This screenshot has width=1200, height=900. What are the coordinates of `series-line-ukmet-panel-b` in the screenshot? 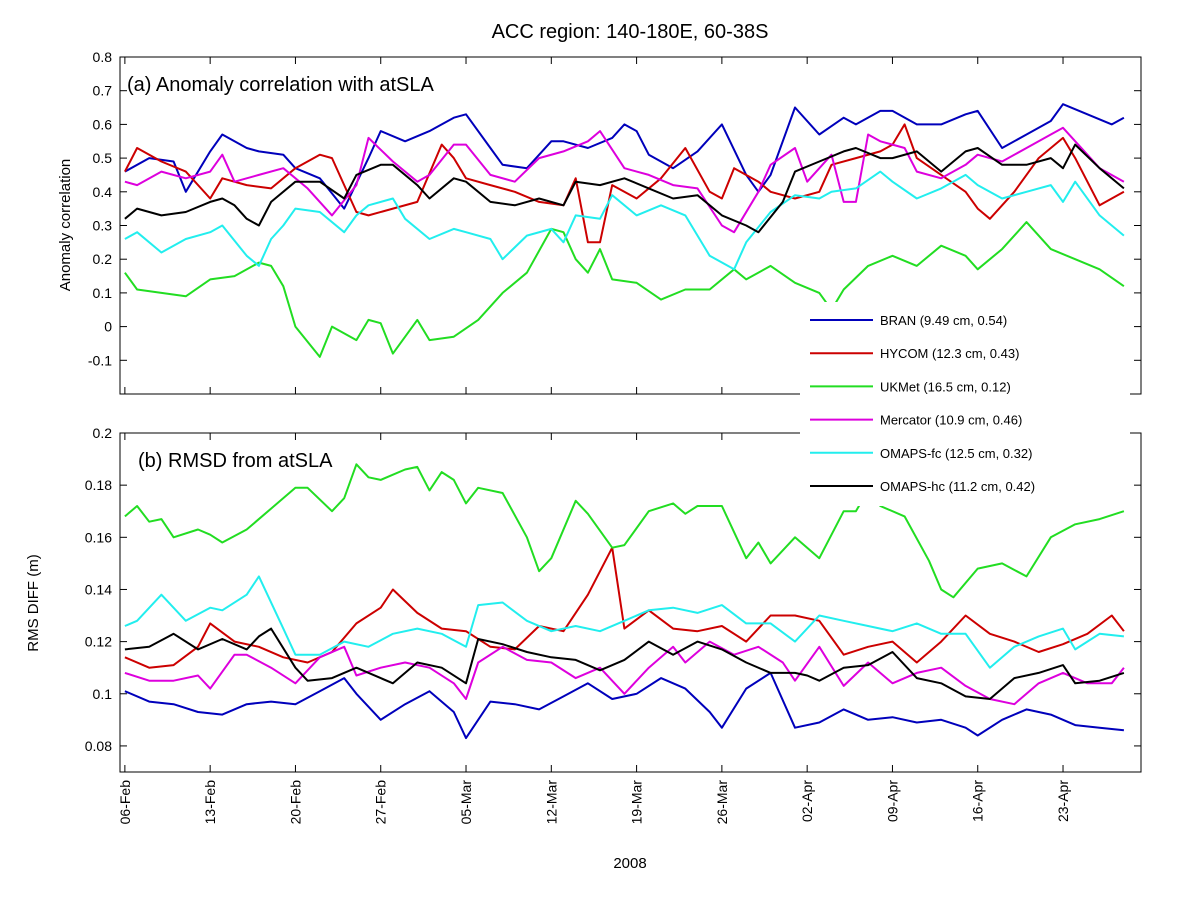 It's located at (624, 531).